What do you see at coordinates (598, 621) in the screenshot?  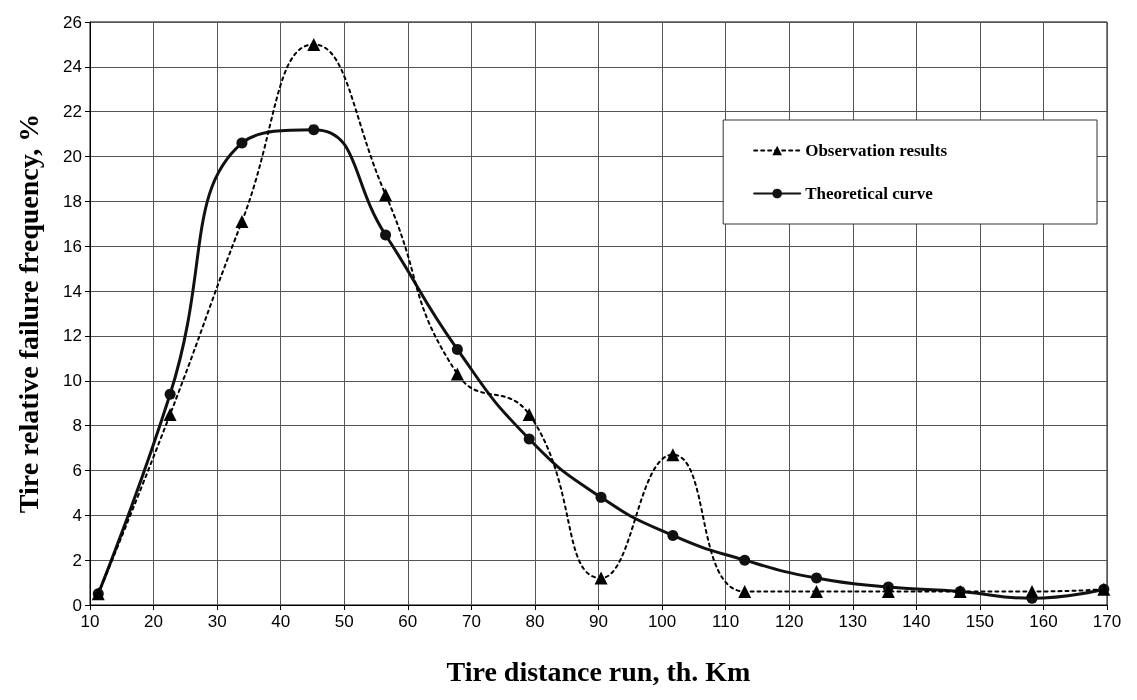 I see `x-tick-label: 90` at bounding box center [598, 621].